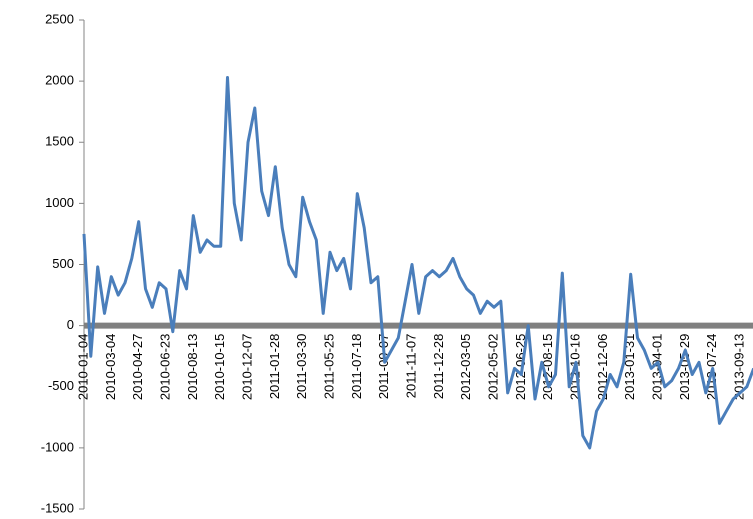  What do you see at coordinates (59, 202) in the screenshot?
I see `y-tick-label: 1000` at bounding box center [59, 202].